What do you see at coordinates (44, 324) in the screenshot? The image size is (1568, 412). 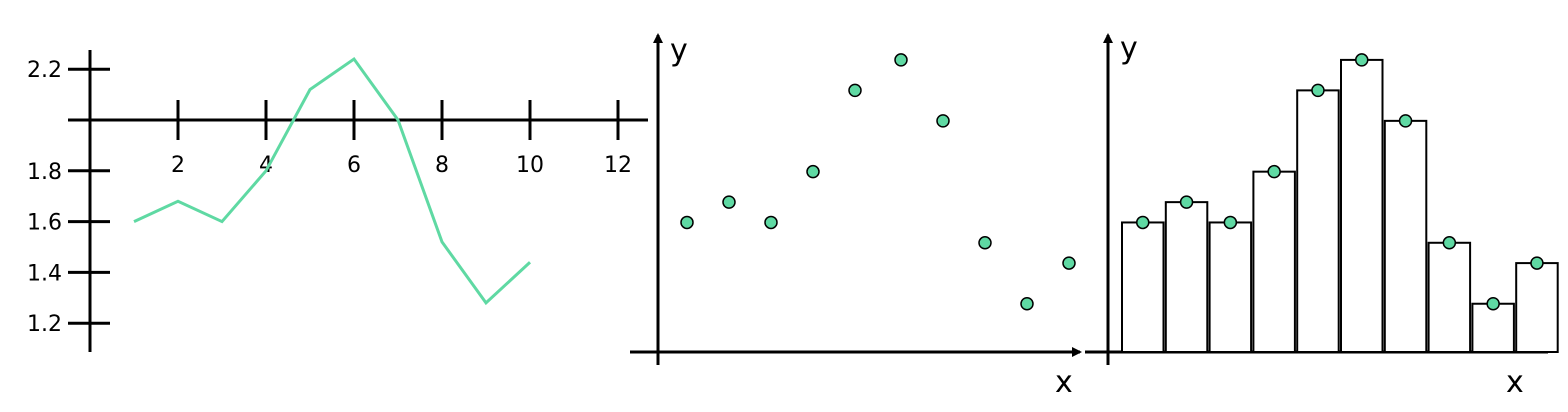 I see `y-tick-label: 1.2` at bounding box center [44, 324].